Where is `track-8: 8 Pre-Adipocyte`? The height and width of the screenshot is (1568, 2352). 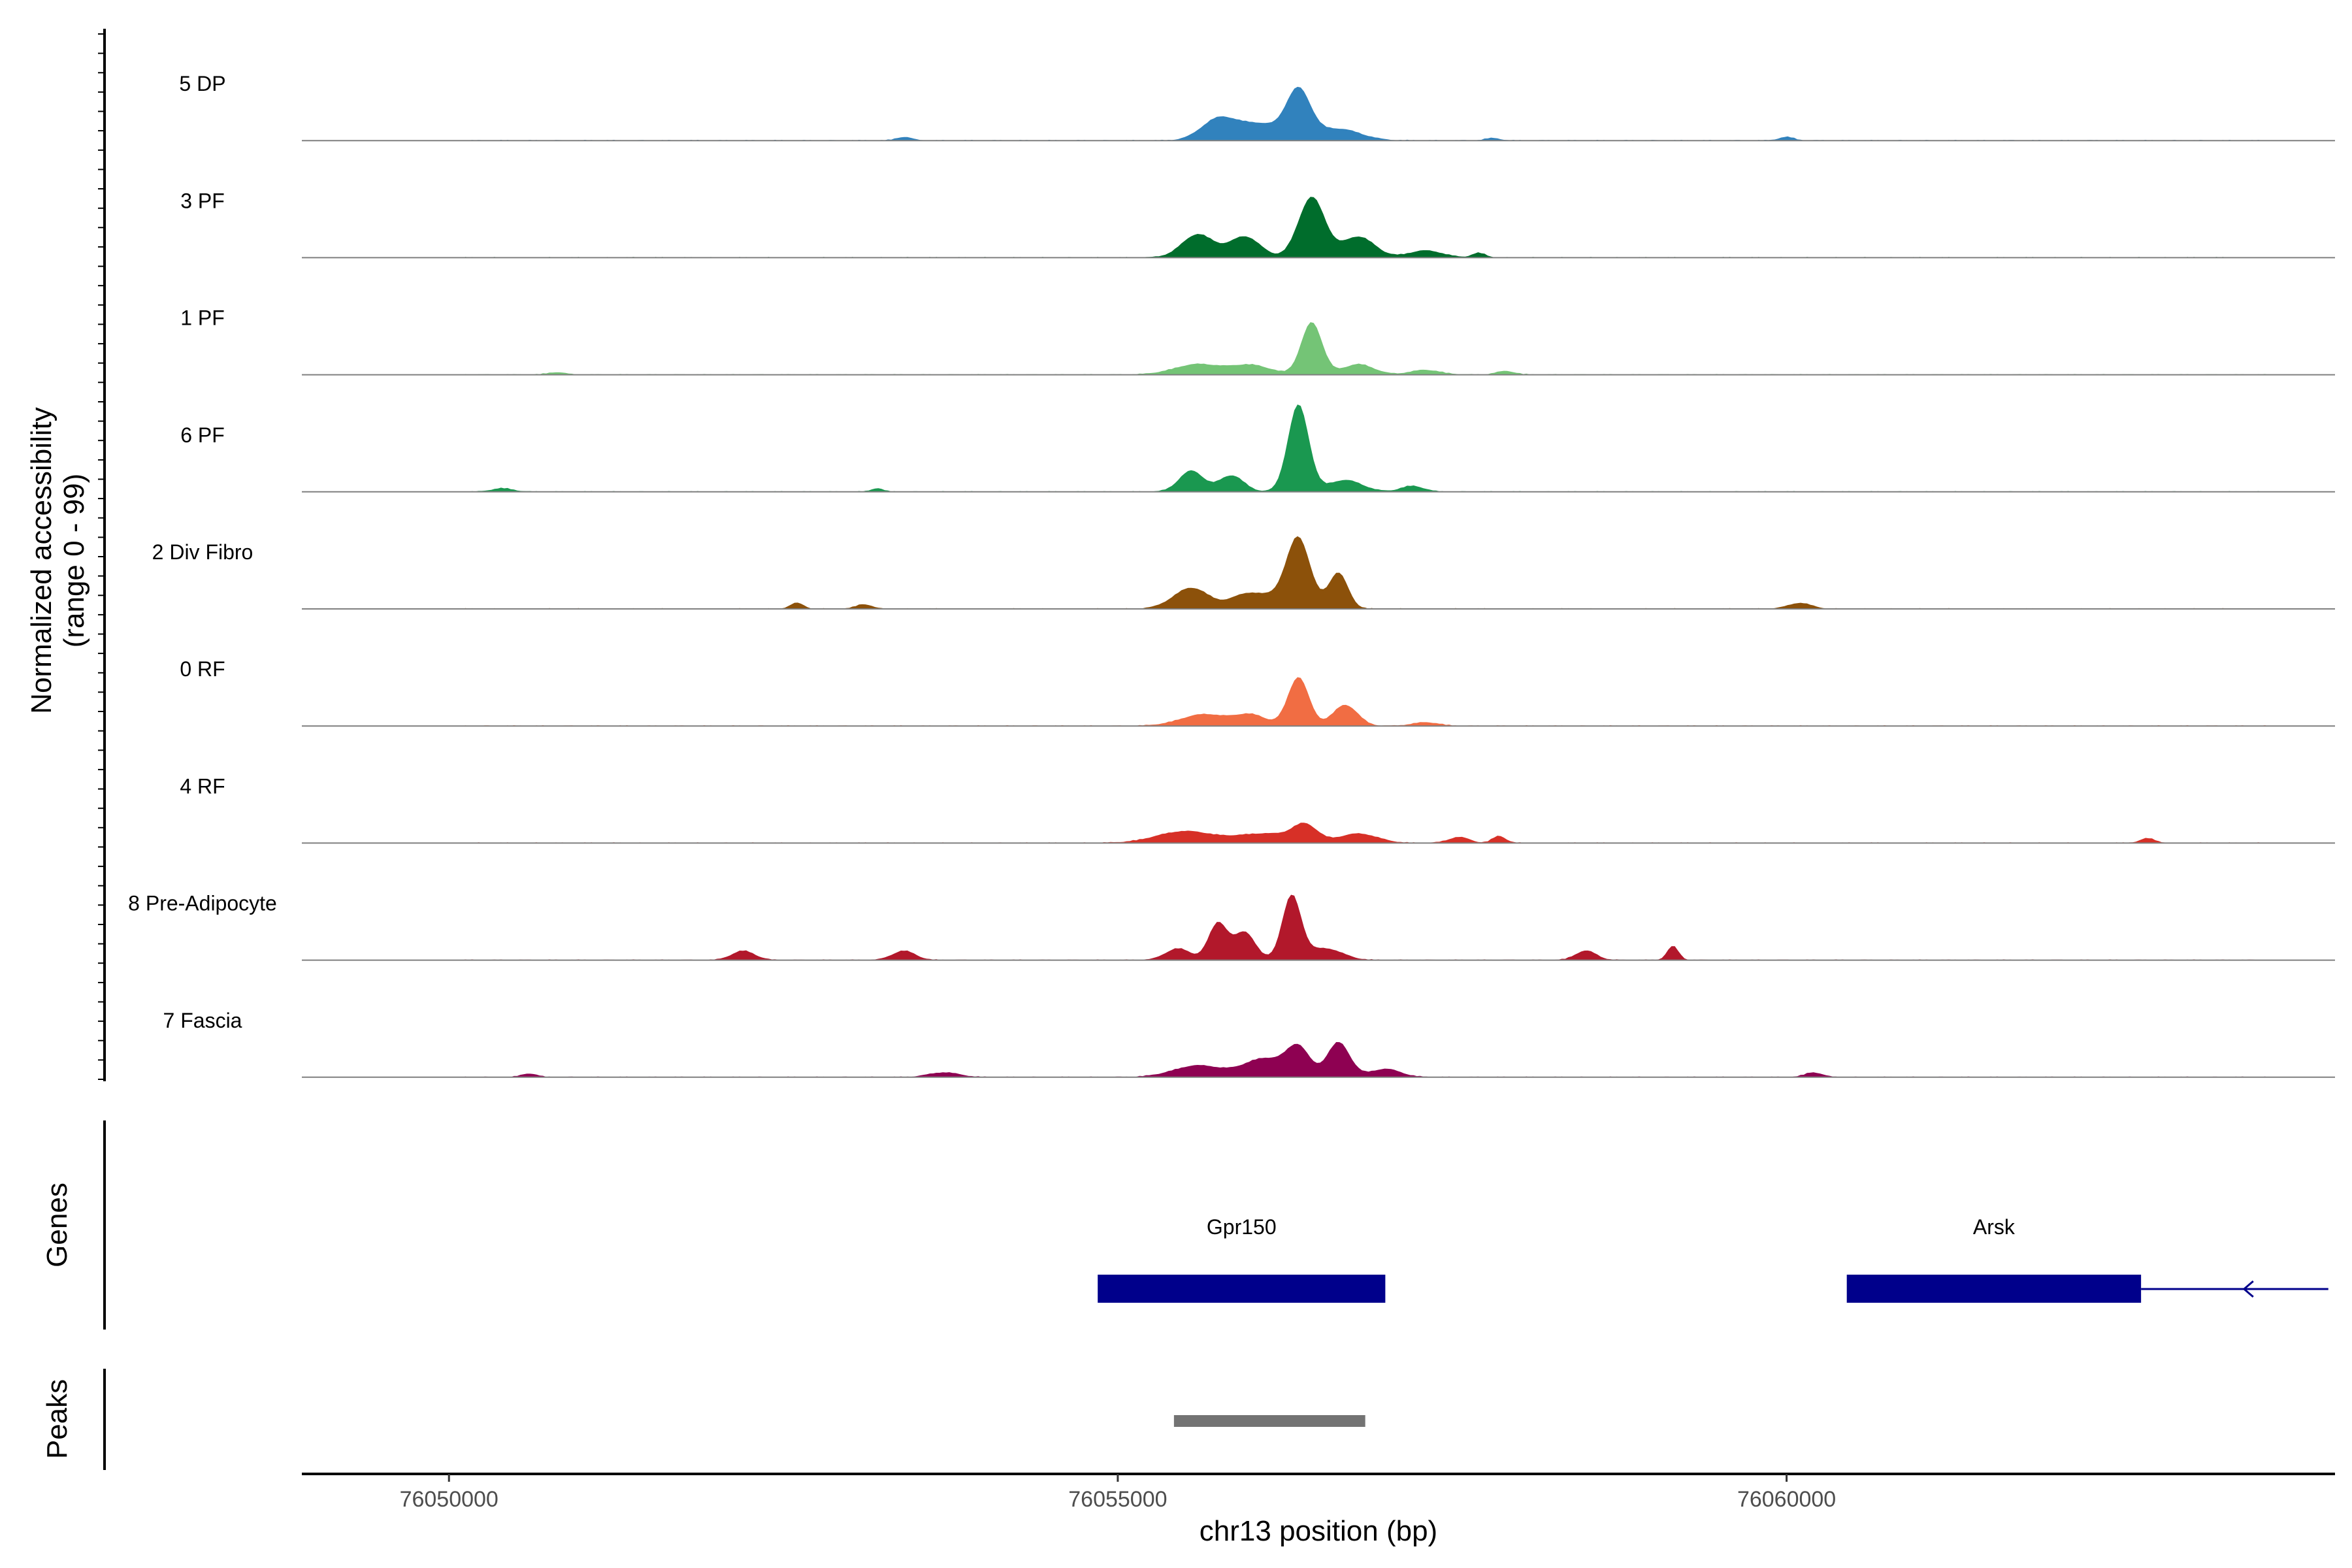
track-8: 8 Pre-Adipocyte is located at coordinates (1231, 926).